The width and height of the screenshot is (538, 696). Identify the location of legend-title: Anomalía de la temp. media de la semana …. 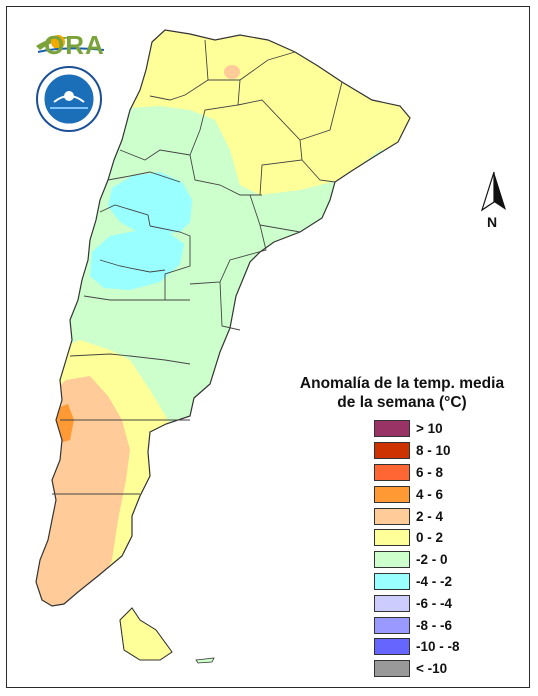
(402, 393).